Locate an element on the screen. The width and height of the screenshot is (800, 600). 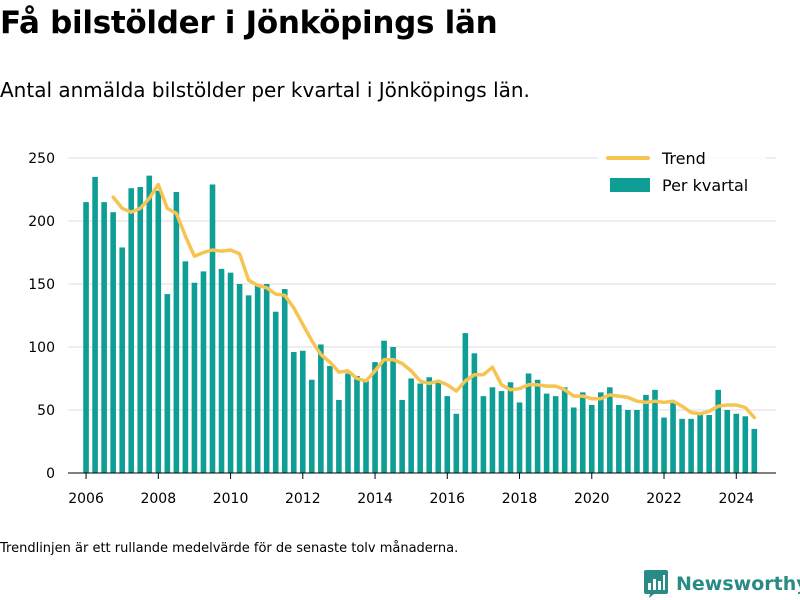
y-tick-label: 0 is located at coordinates (50, 474).